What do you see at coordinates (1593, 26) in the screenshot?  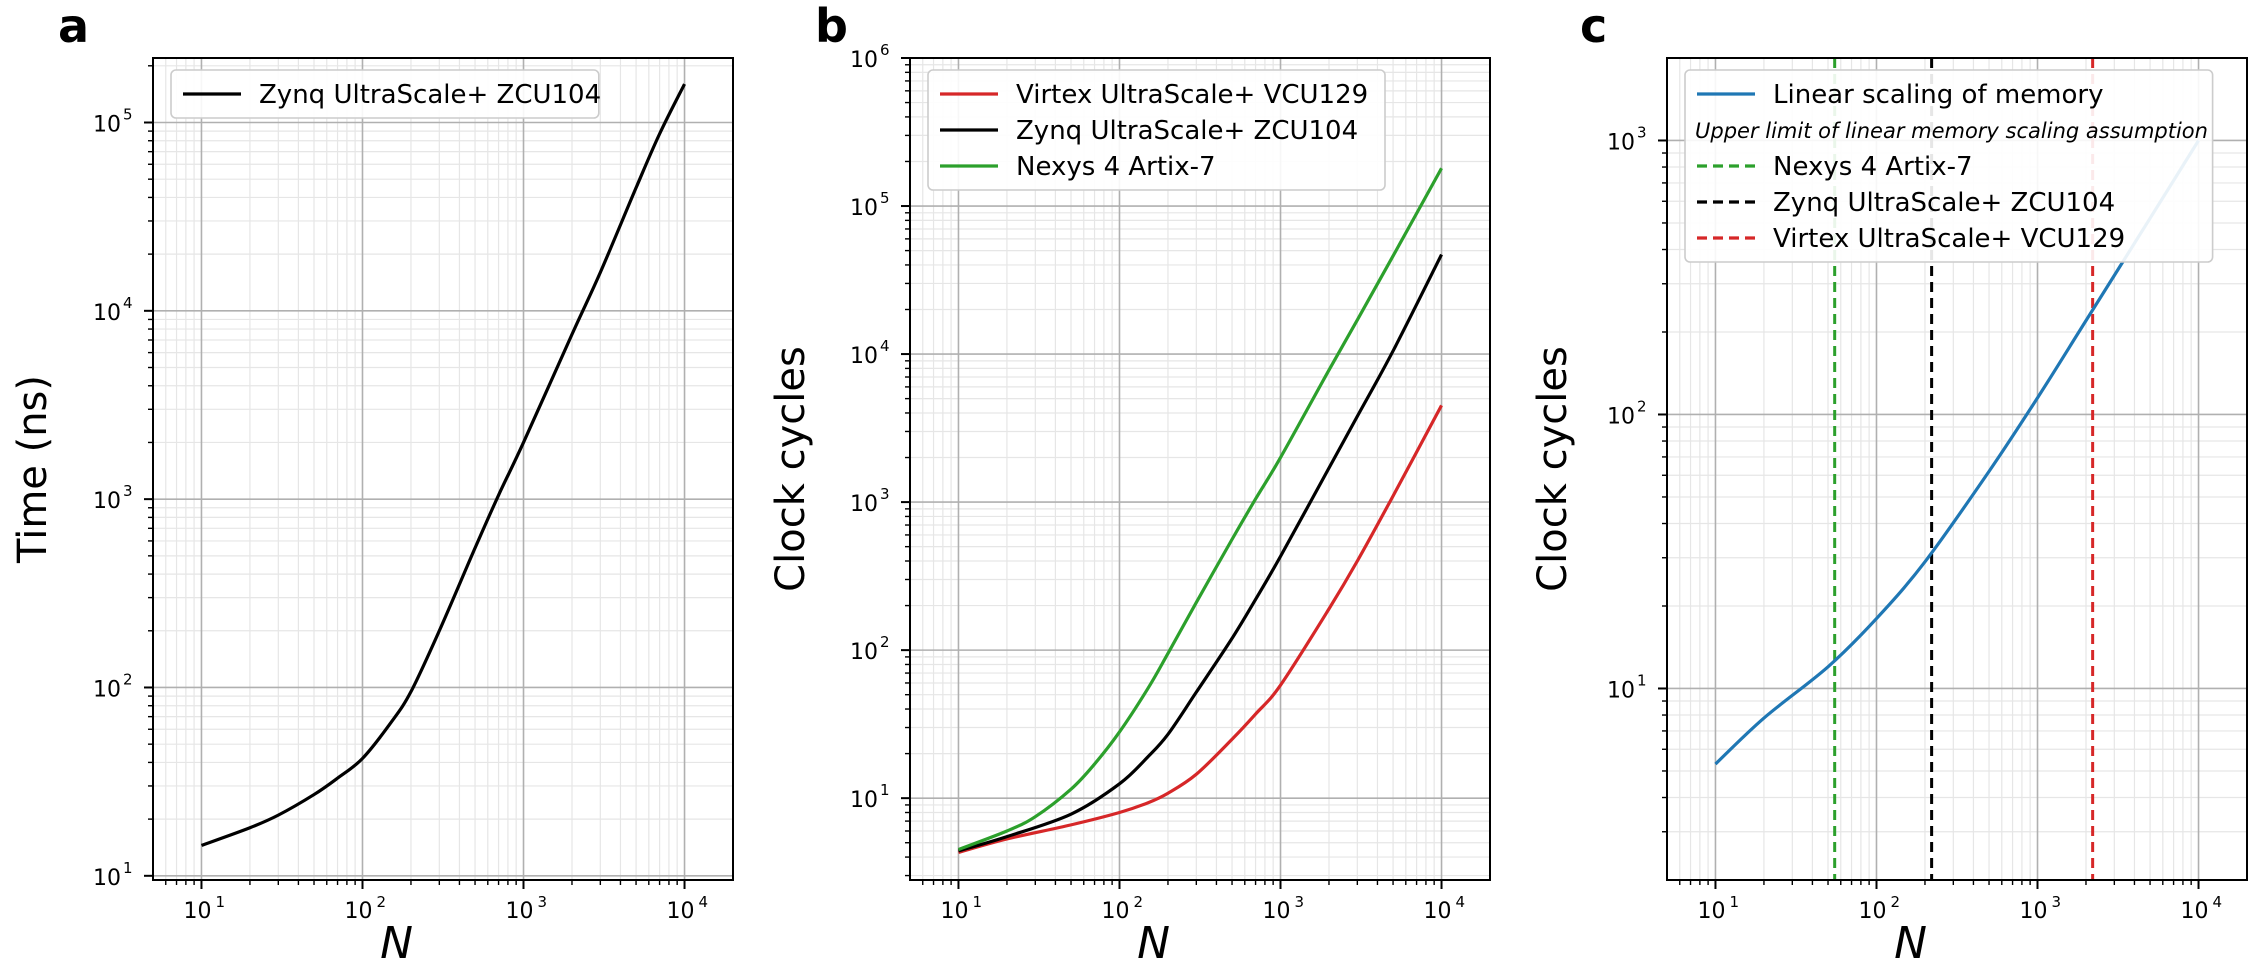 I see `panel-letter: c` at bounding box center [1593, 26].